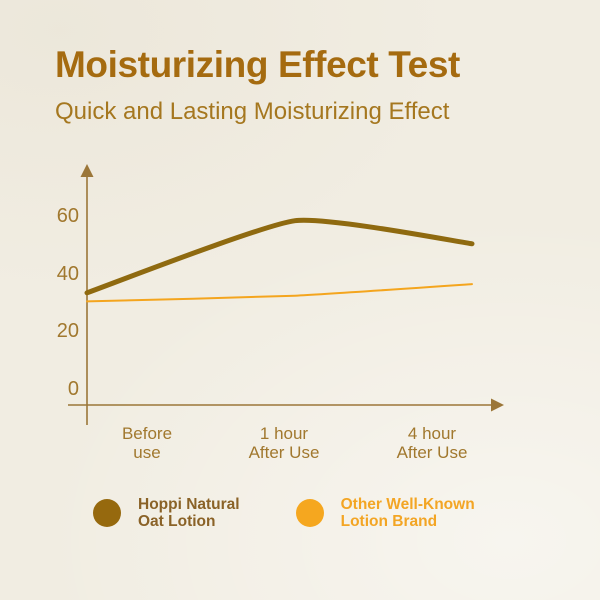 The height and width of the screenshot is (600, 600). I want to click on page-subtitle: Quick and Lasting Moisturizing Effect, so click(252, 111).